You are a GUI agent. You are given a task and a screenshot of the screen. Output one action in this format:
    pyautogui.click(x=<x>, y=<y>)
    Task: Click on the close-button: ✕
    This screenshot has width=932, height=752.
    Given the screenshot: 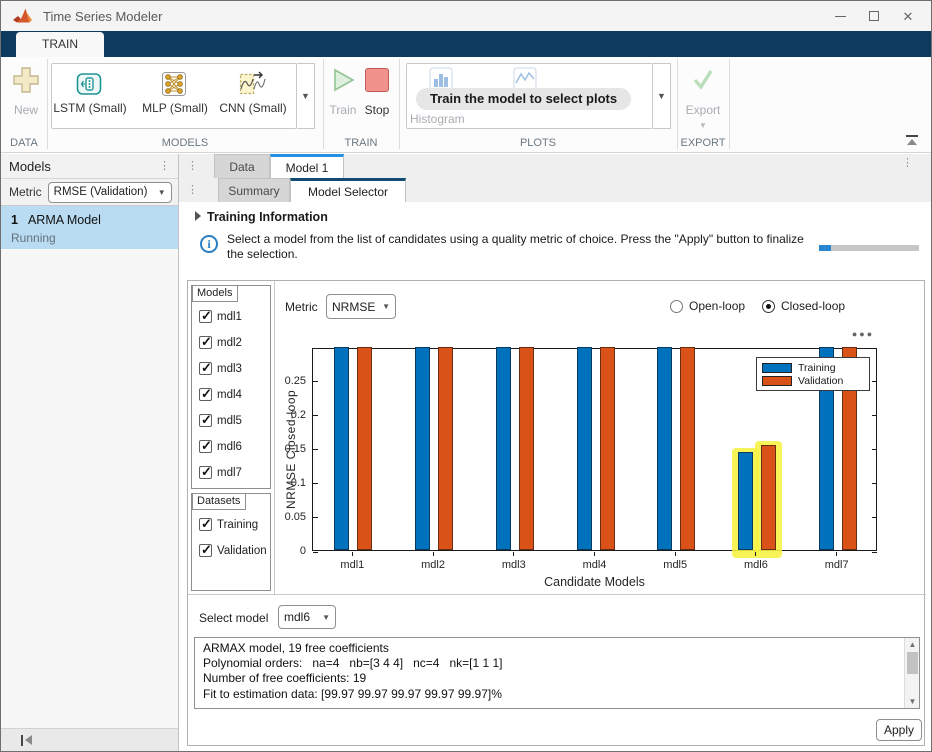 What is the action you would take?
    pyautogui.click(x=908, y=16)
    